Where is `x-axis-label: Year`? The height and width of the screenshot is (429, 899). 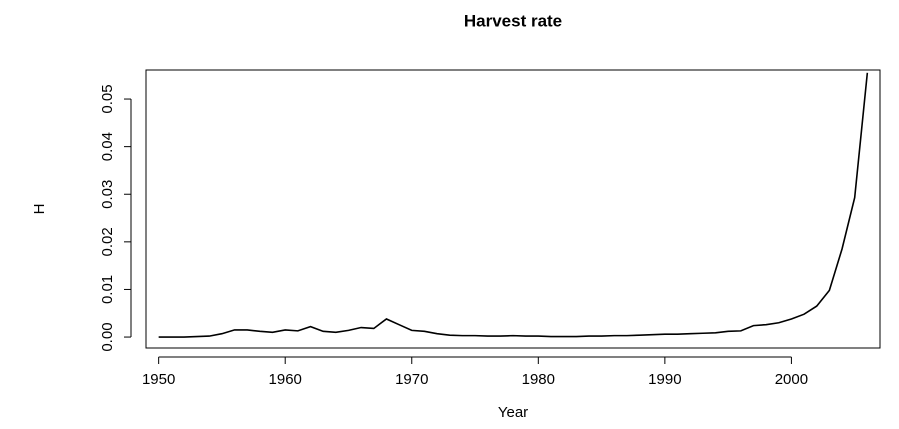
x-axis-label: Year is located at coordinates (513, 412).